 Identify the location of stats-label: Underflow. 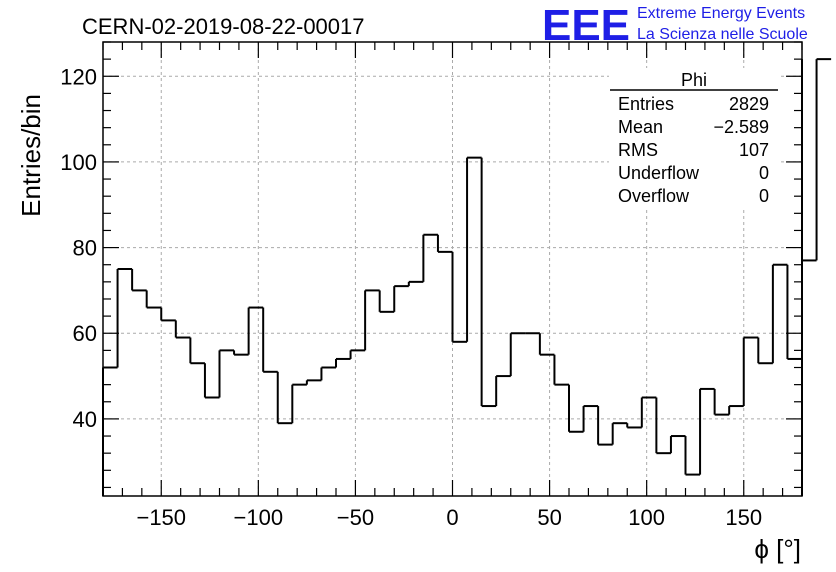
(659, 173).